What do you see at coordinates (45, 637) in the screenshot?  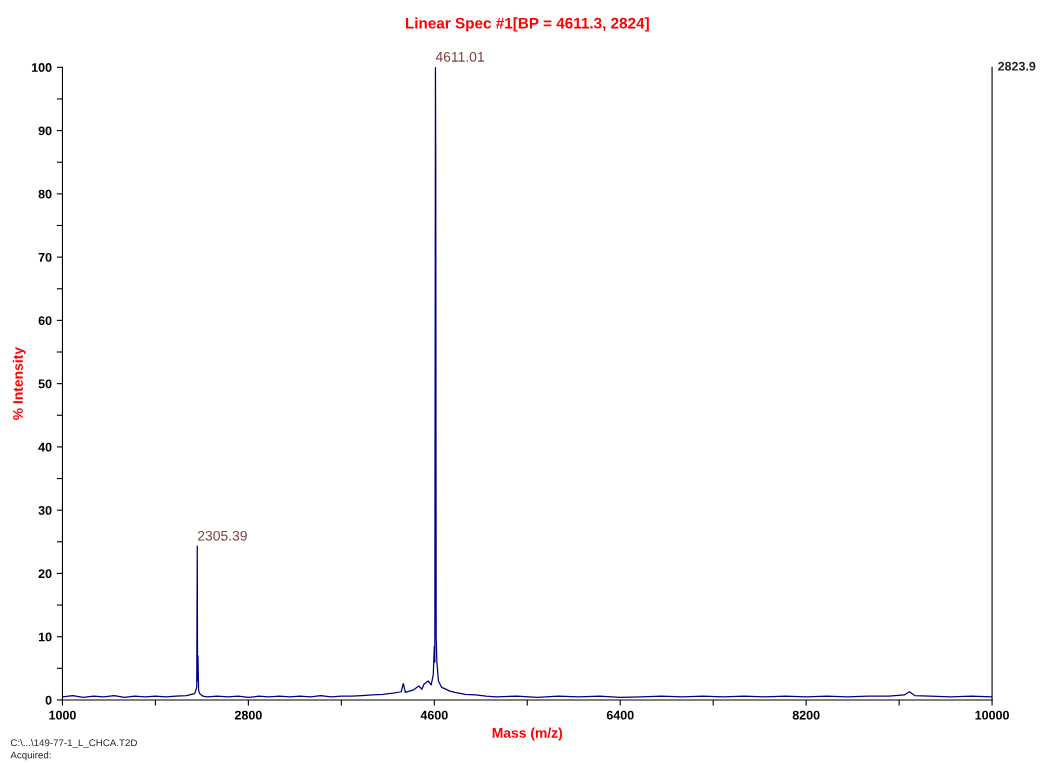 I see `y-tick-label: 10` at bounding box center [45, 637].